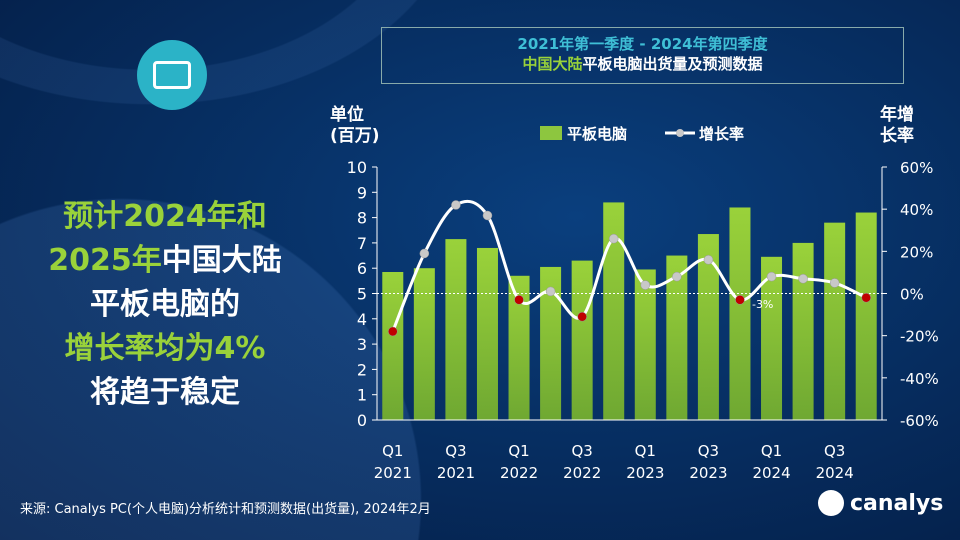 The height and width of the screenshot is (540, 960). I want to click on growth-line, so click(629, 266).